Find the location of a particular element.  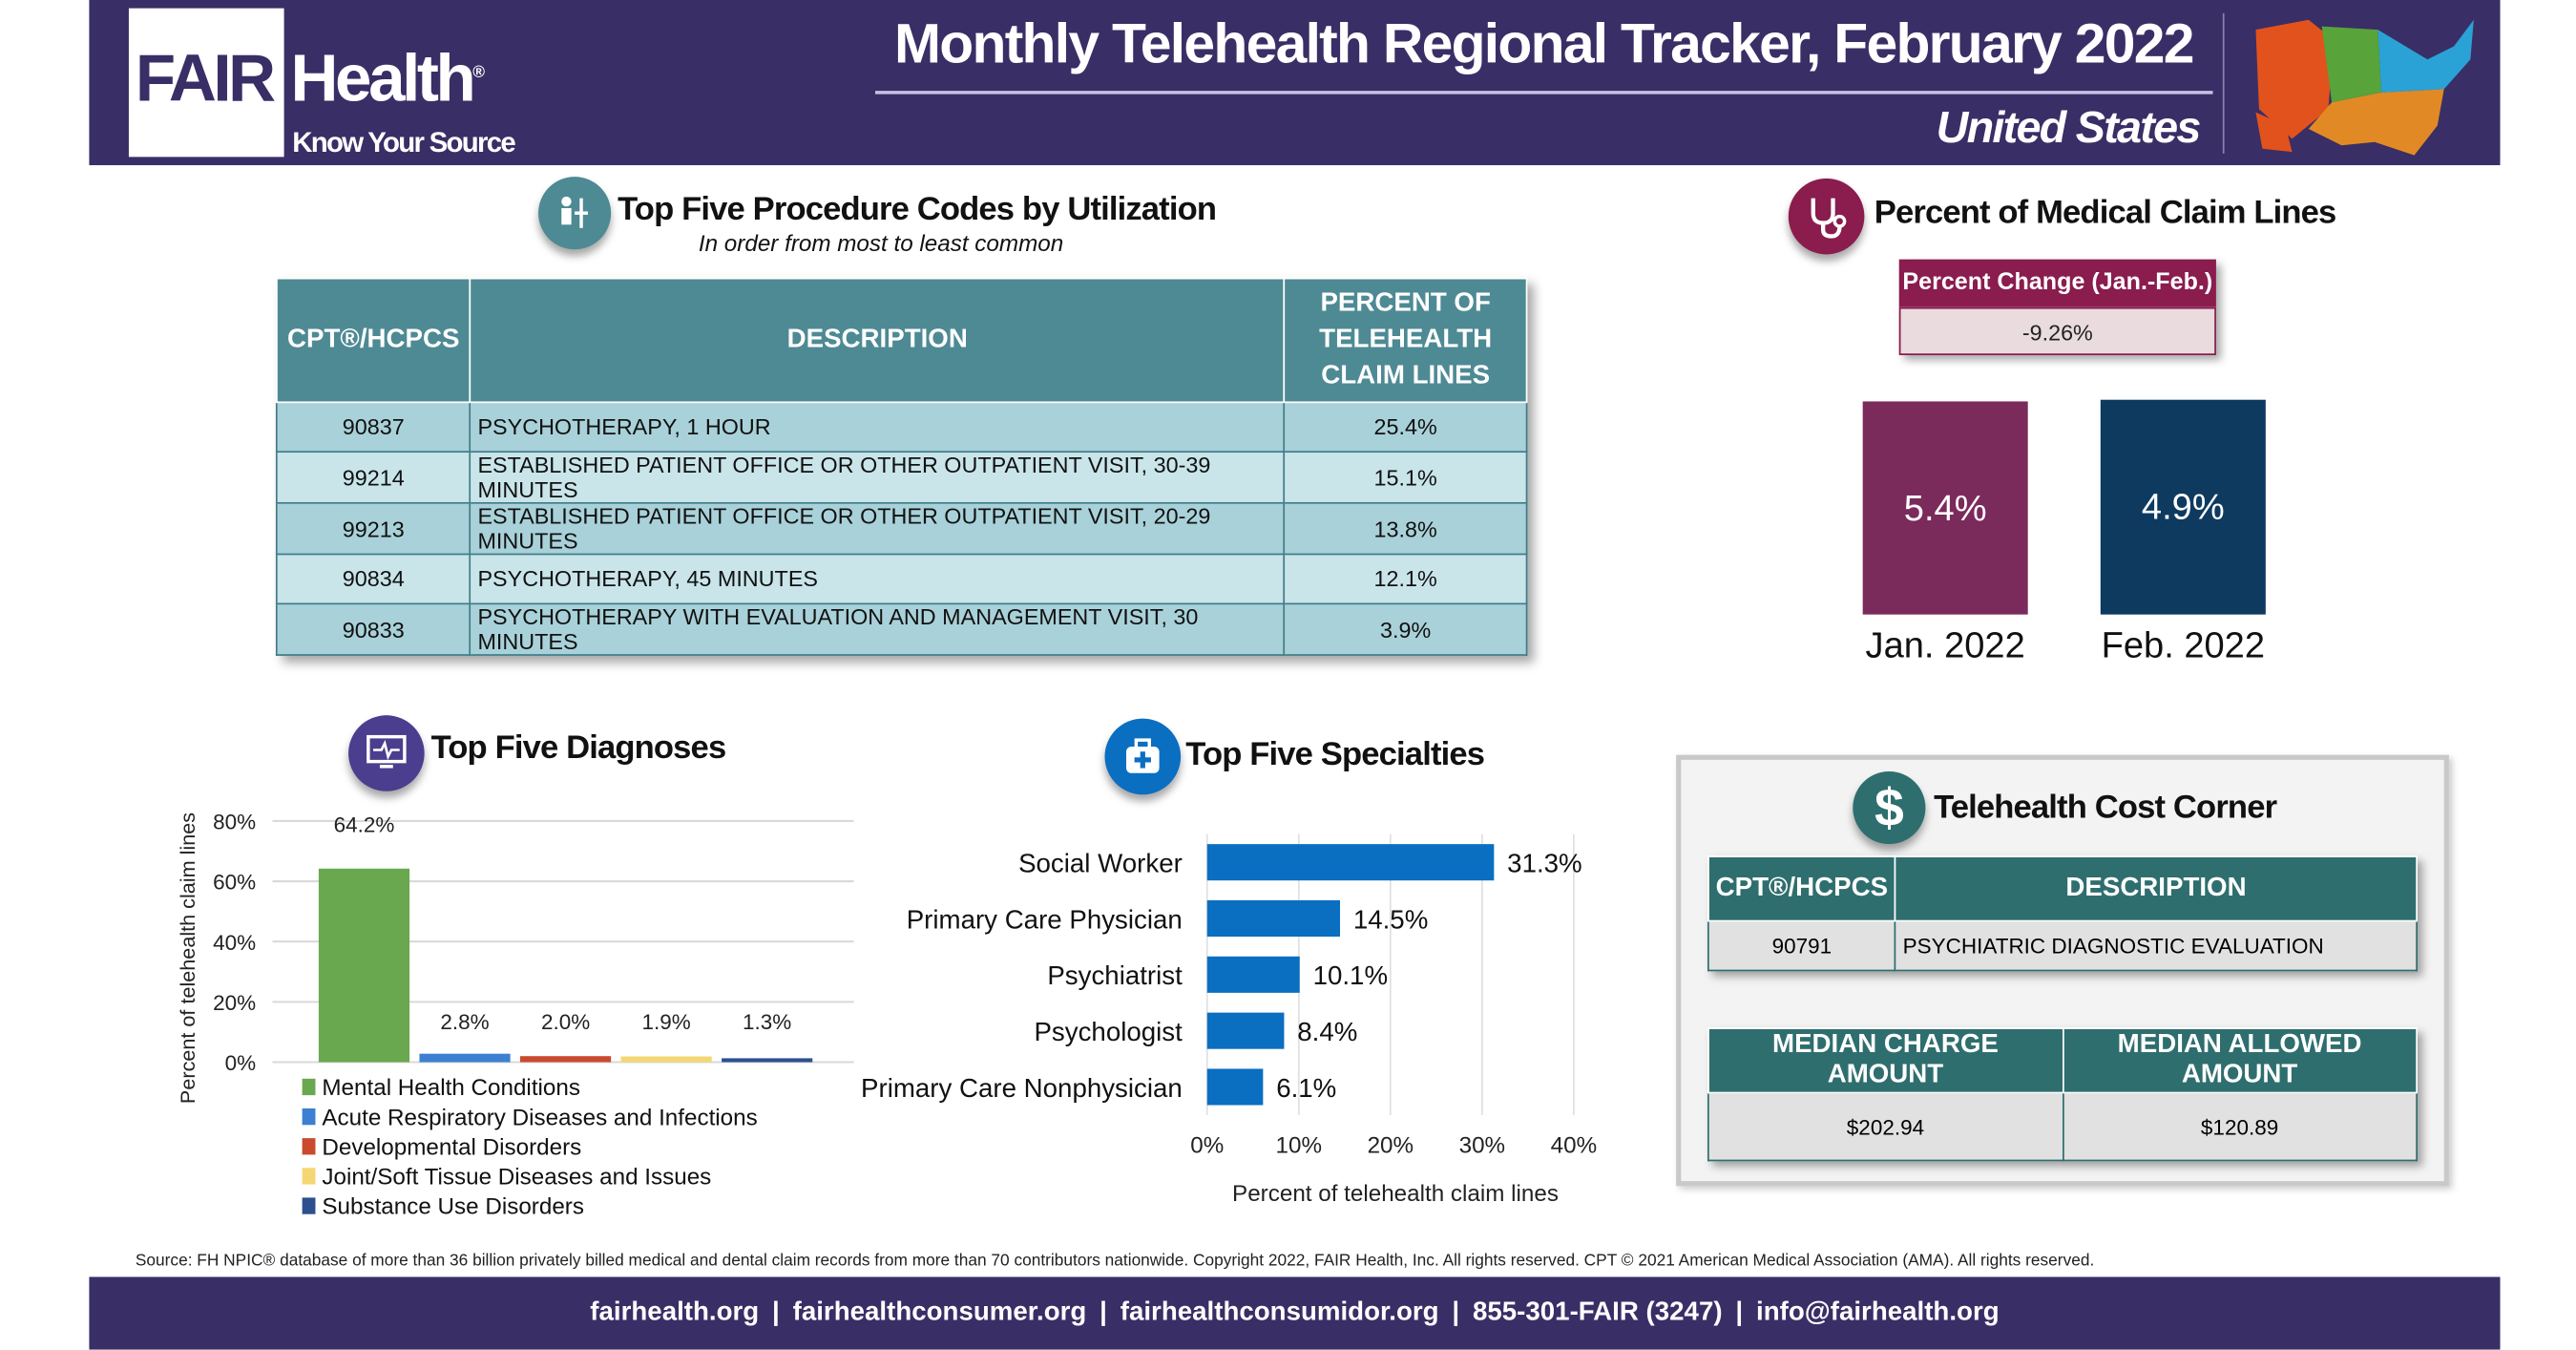

logo-fair: FAIR is located at coordinates (205, 79).